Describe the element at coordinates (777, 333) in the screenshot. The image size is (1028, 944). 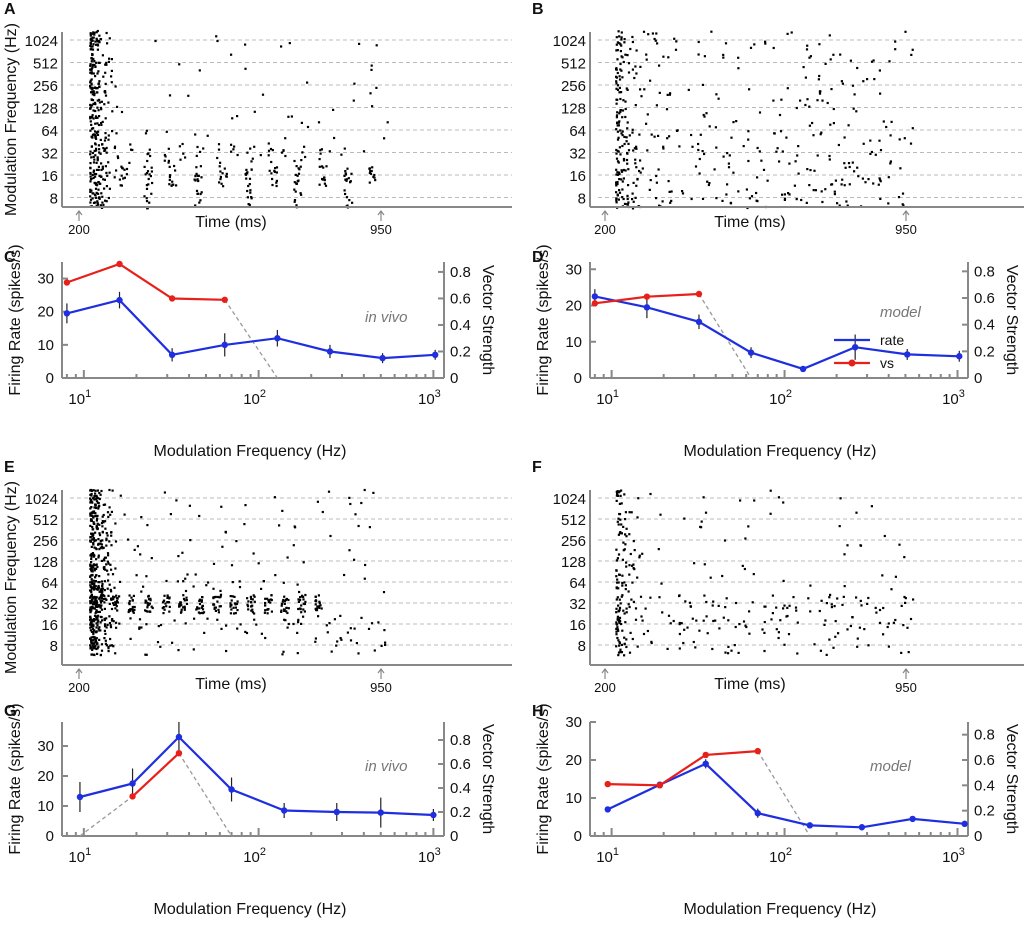
I see `rate-series-line` at that location.